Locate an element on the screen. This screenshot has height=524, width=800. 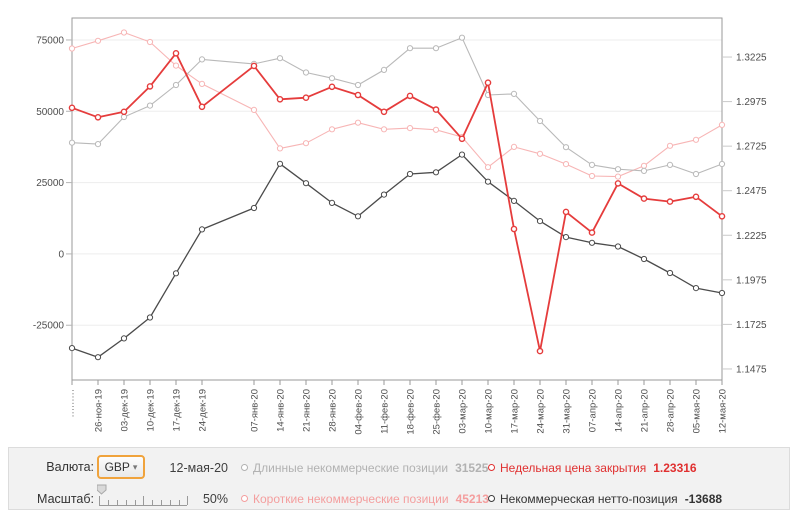
svg-text: 03-дек-19 is located at coordinates (125, 410).